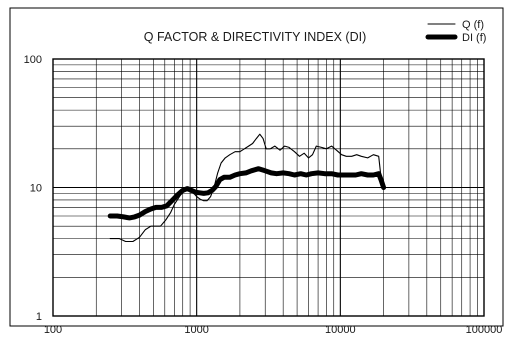 This screenshot has height=347, width=509. What do you see at coordinates (53, 330) in the screenshot?
I see `x-tick-label: 100` at bounding box center [53, 330].